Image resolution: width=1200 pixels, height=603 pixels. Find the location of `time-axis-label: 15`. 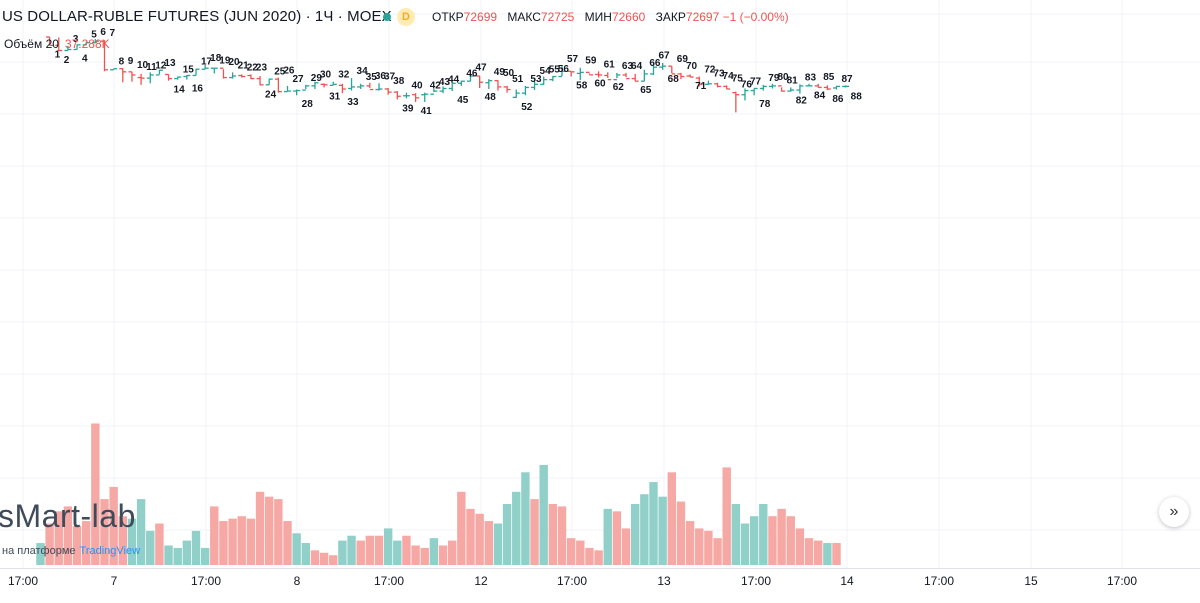

time-axis-label: 15 is located at coordinates (1031, 581).